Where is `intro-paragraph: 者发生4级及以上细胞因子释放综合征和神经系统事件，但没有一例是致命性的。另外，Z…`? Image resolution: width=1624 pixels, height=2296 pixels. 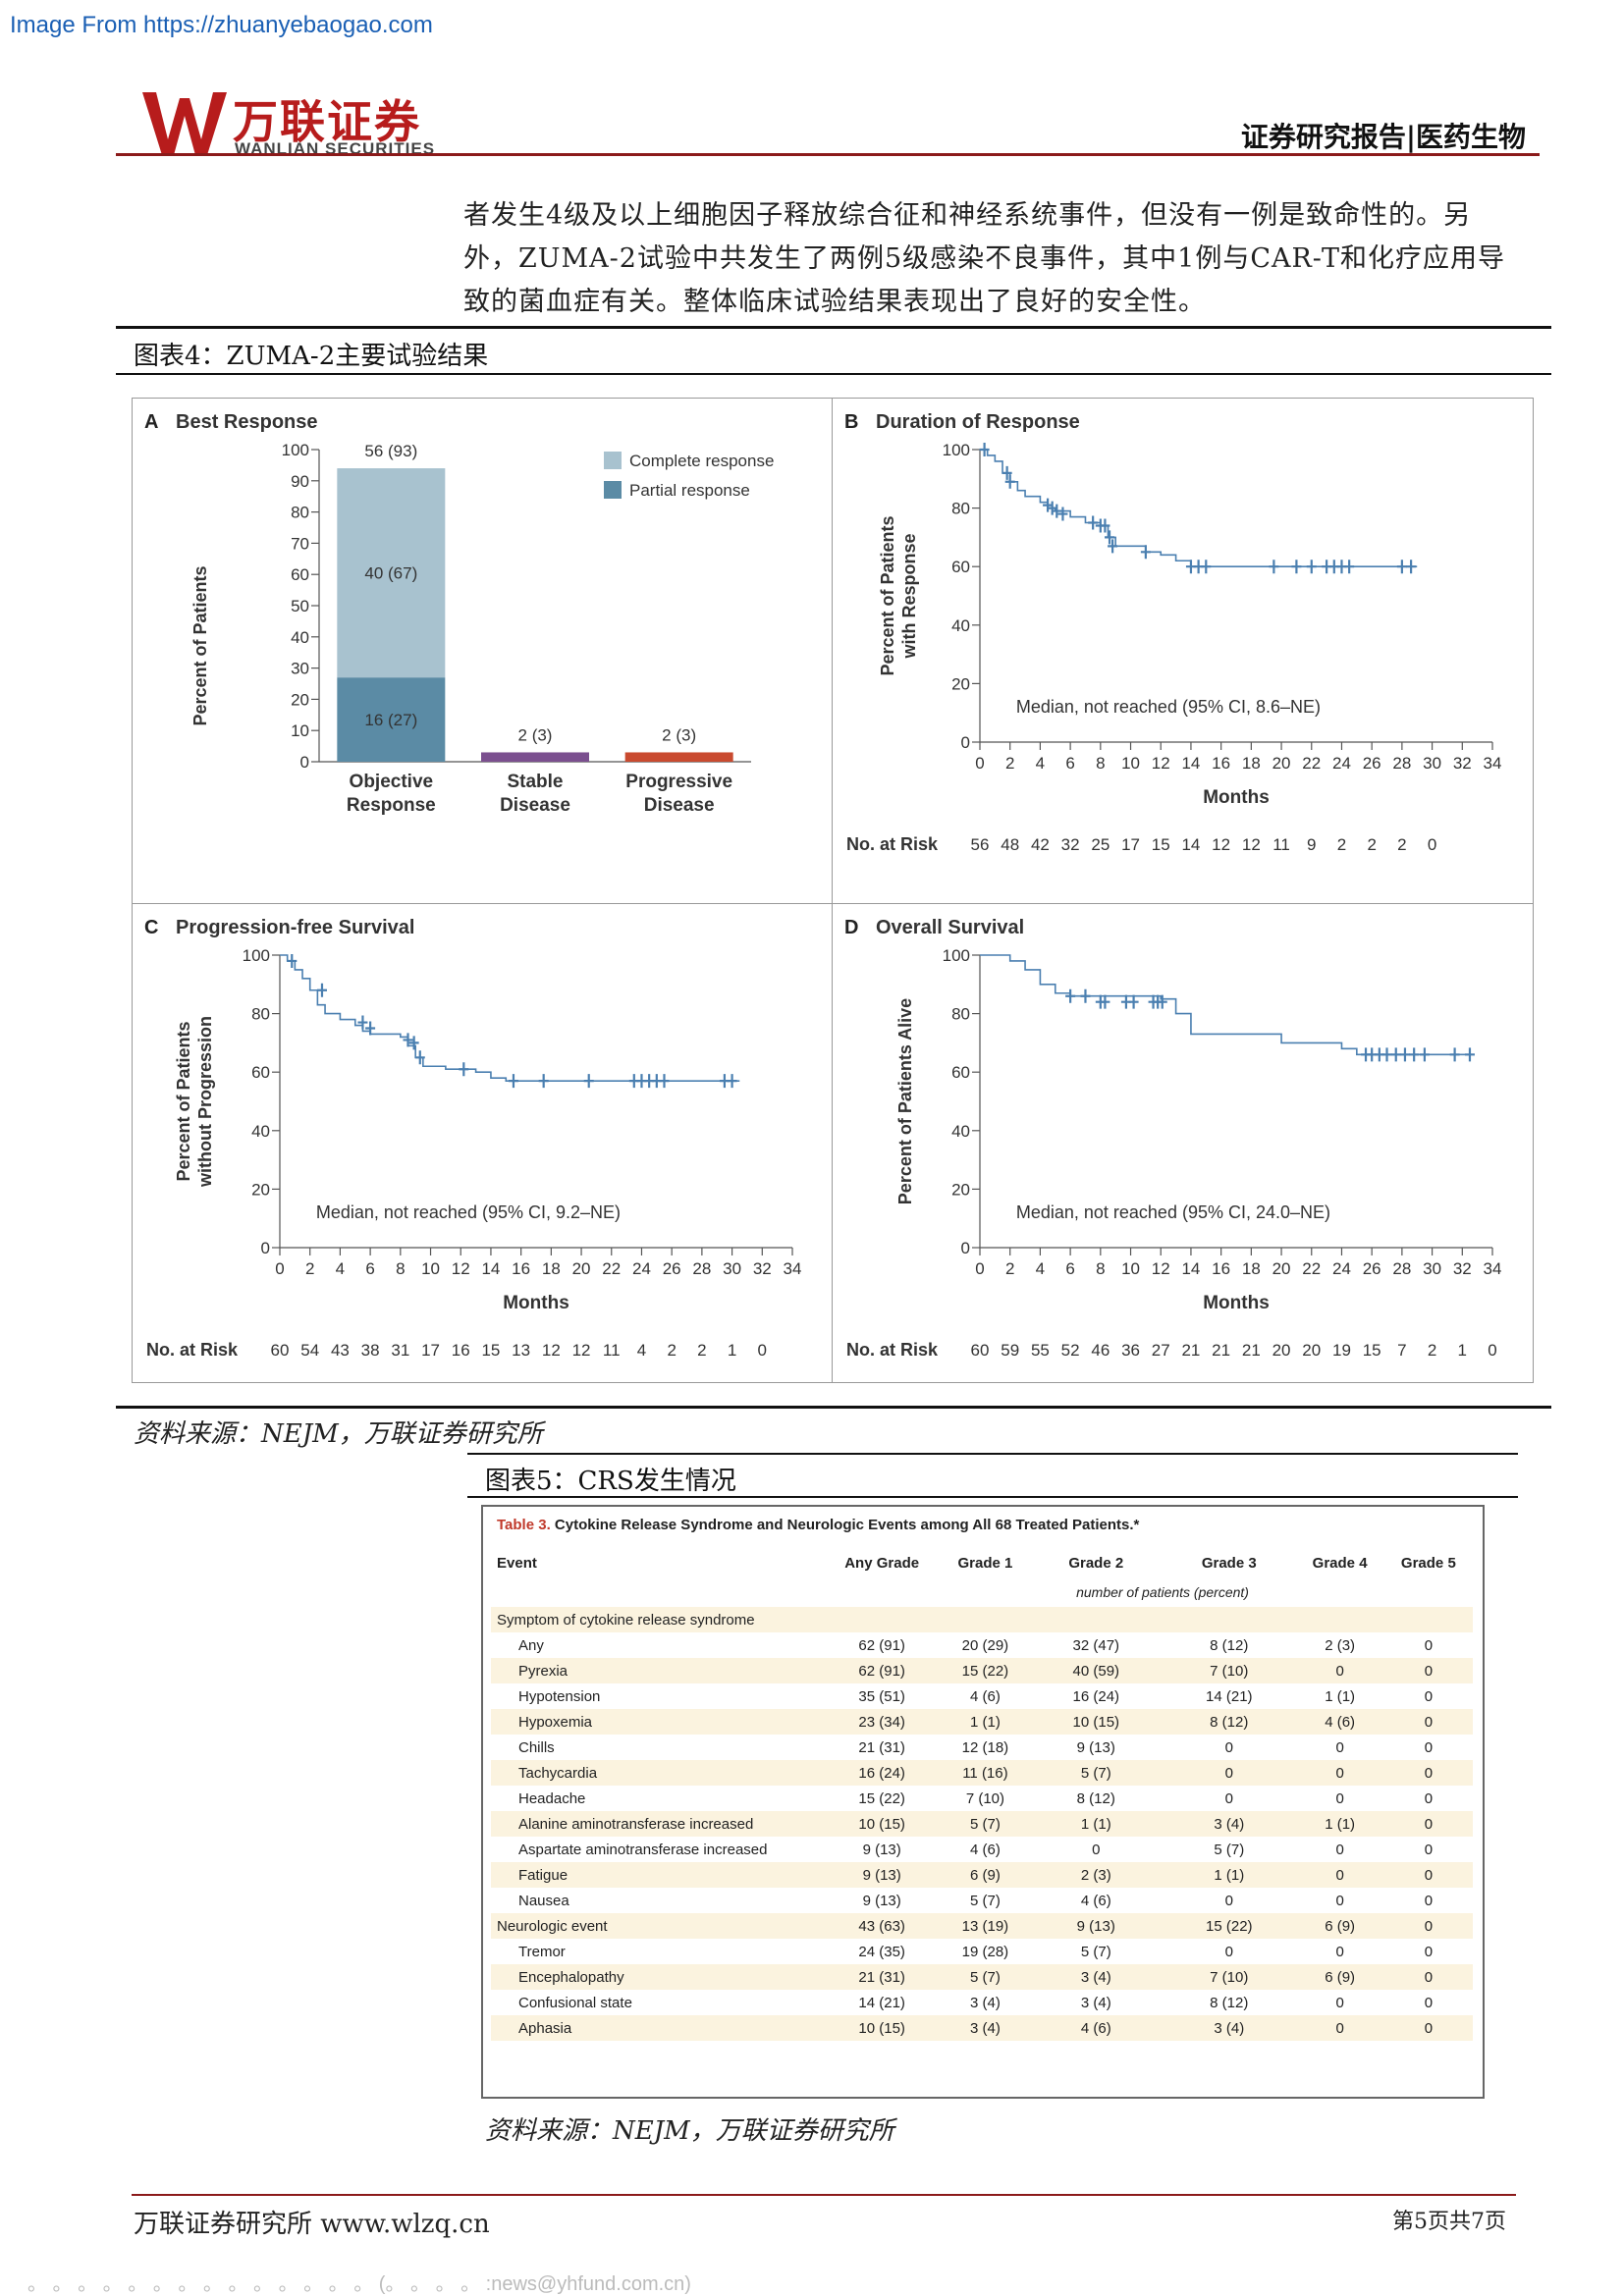
intro-paragraph: 者发生4级及以上细胞因子释放综合征和神经系统事件，但没有一例是致命性的。另外，Z… is located at coordinates (984, 258).